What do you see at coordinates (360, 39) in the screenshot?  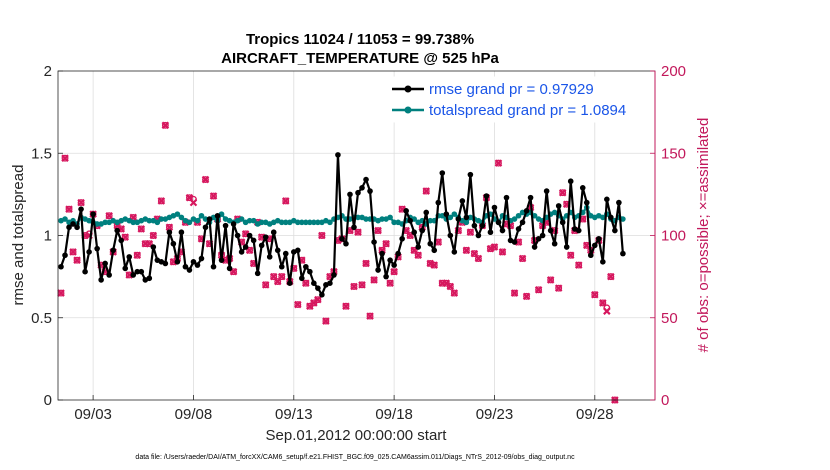 I see `chart-title-line1: Tropics 11024 / 11053 = 99.738%` at bounding box center [360, 39].